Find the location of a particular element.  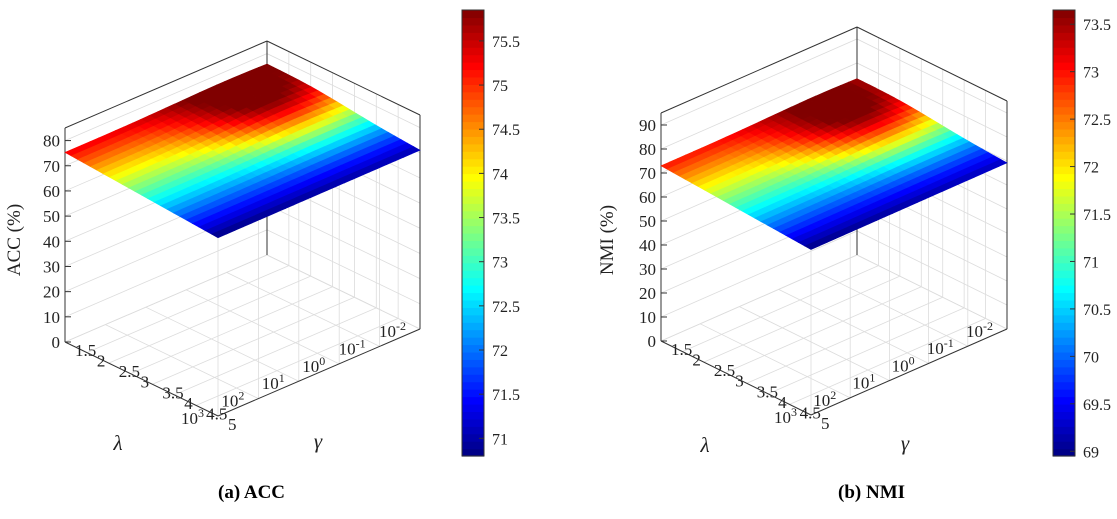

axis-gamma is located at coordinates (141, 379).